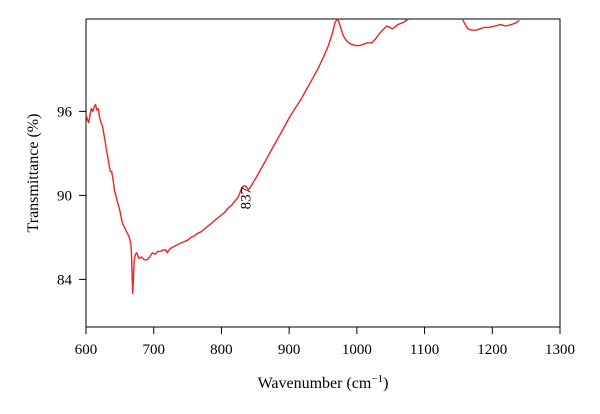 This screenshot has height=414, width=600. What do you see at coordinates (86, 350) in the screenshot?
I see `x-tick-label: 600` at bounding box center [86, 350].